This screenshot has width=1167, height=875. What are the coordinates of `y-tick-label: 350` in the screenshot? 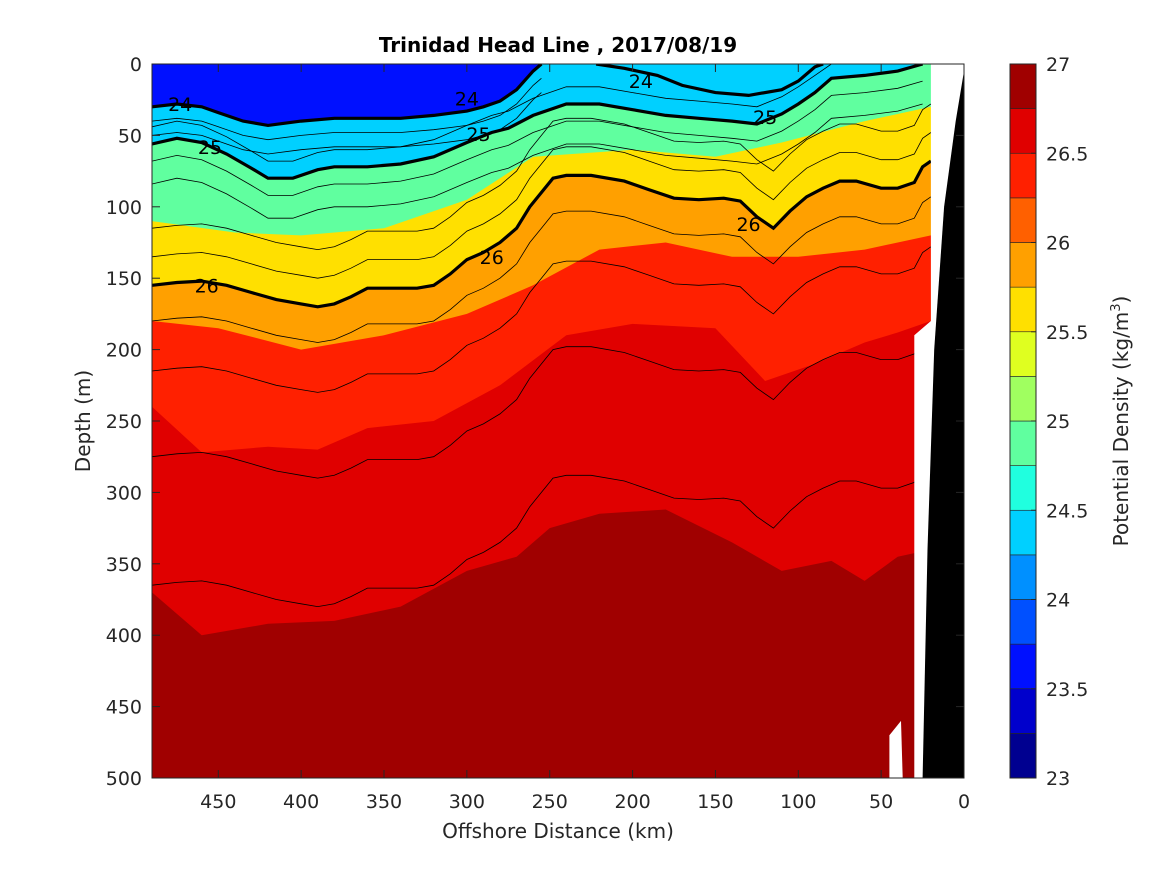 It's located at (124, 565).